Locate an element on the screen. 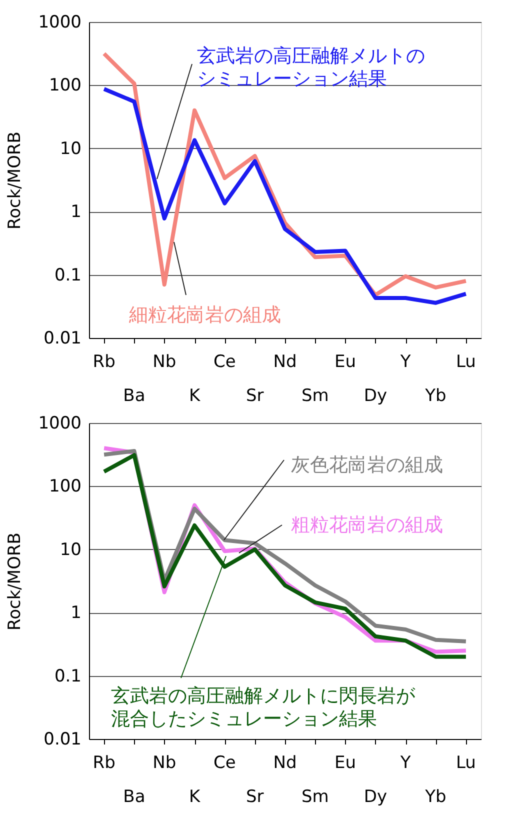 This screenshot has height=816, width=507. text: 玄武岩の高圧融解メルトのシミュレーション結果 is located at coordinates (311, 67).